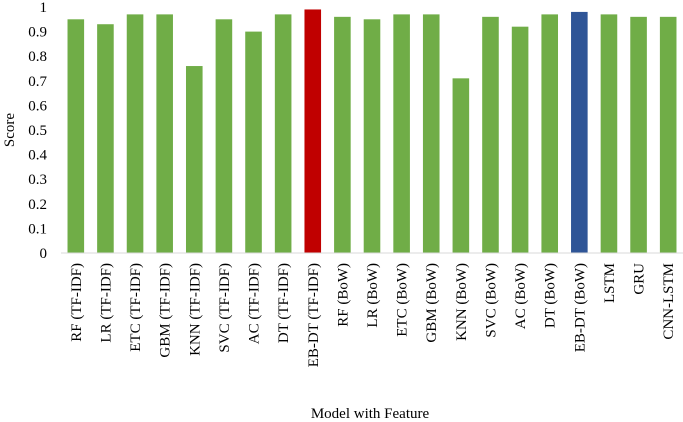 This screenshot has height=422, width=683. Describe the element at coordinates (37, 229) in the screenshot. I see `y-tick-label: 0.1` at that location.